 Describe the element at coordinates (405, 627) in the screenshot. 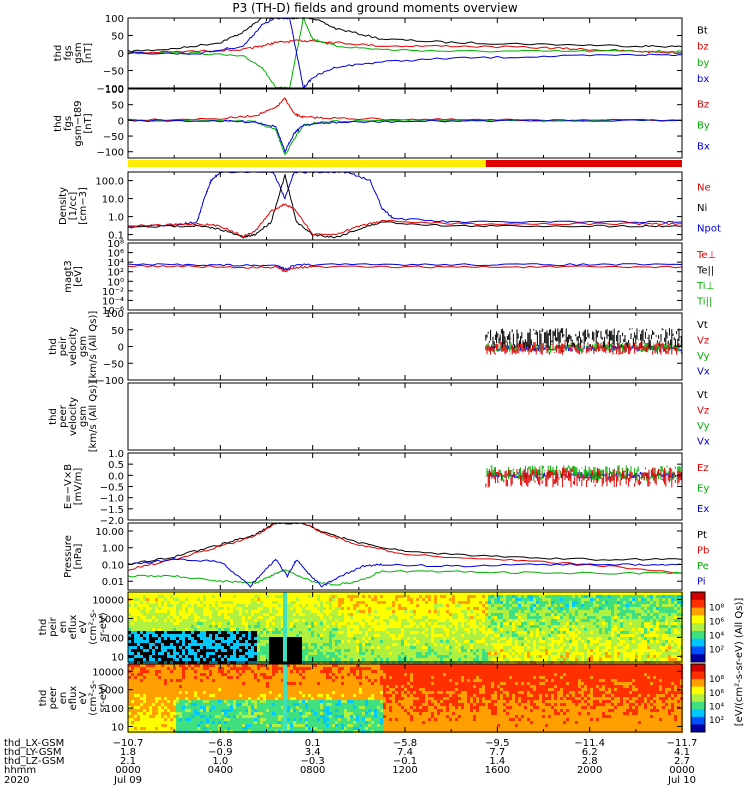

I see `peir-eflux-panel` at that location.